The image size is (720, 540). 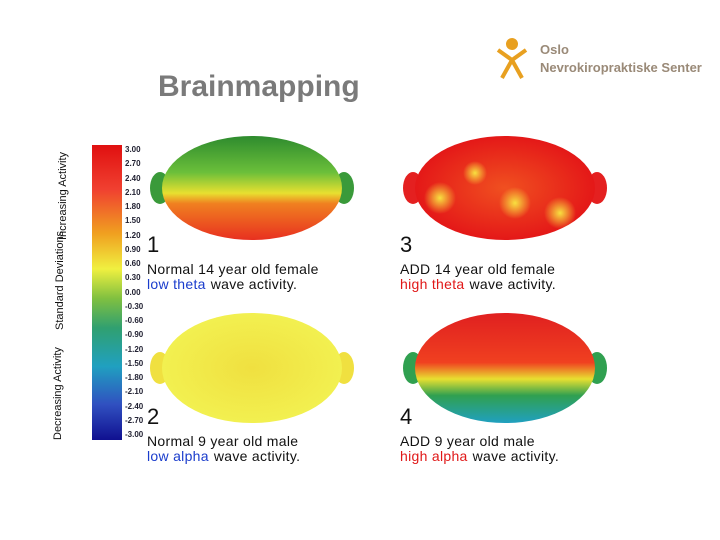 I want to click on caption-highlight: low alpha, so click(x=178, y=456).